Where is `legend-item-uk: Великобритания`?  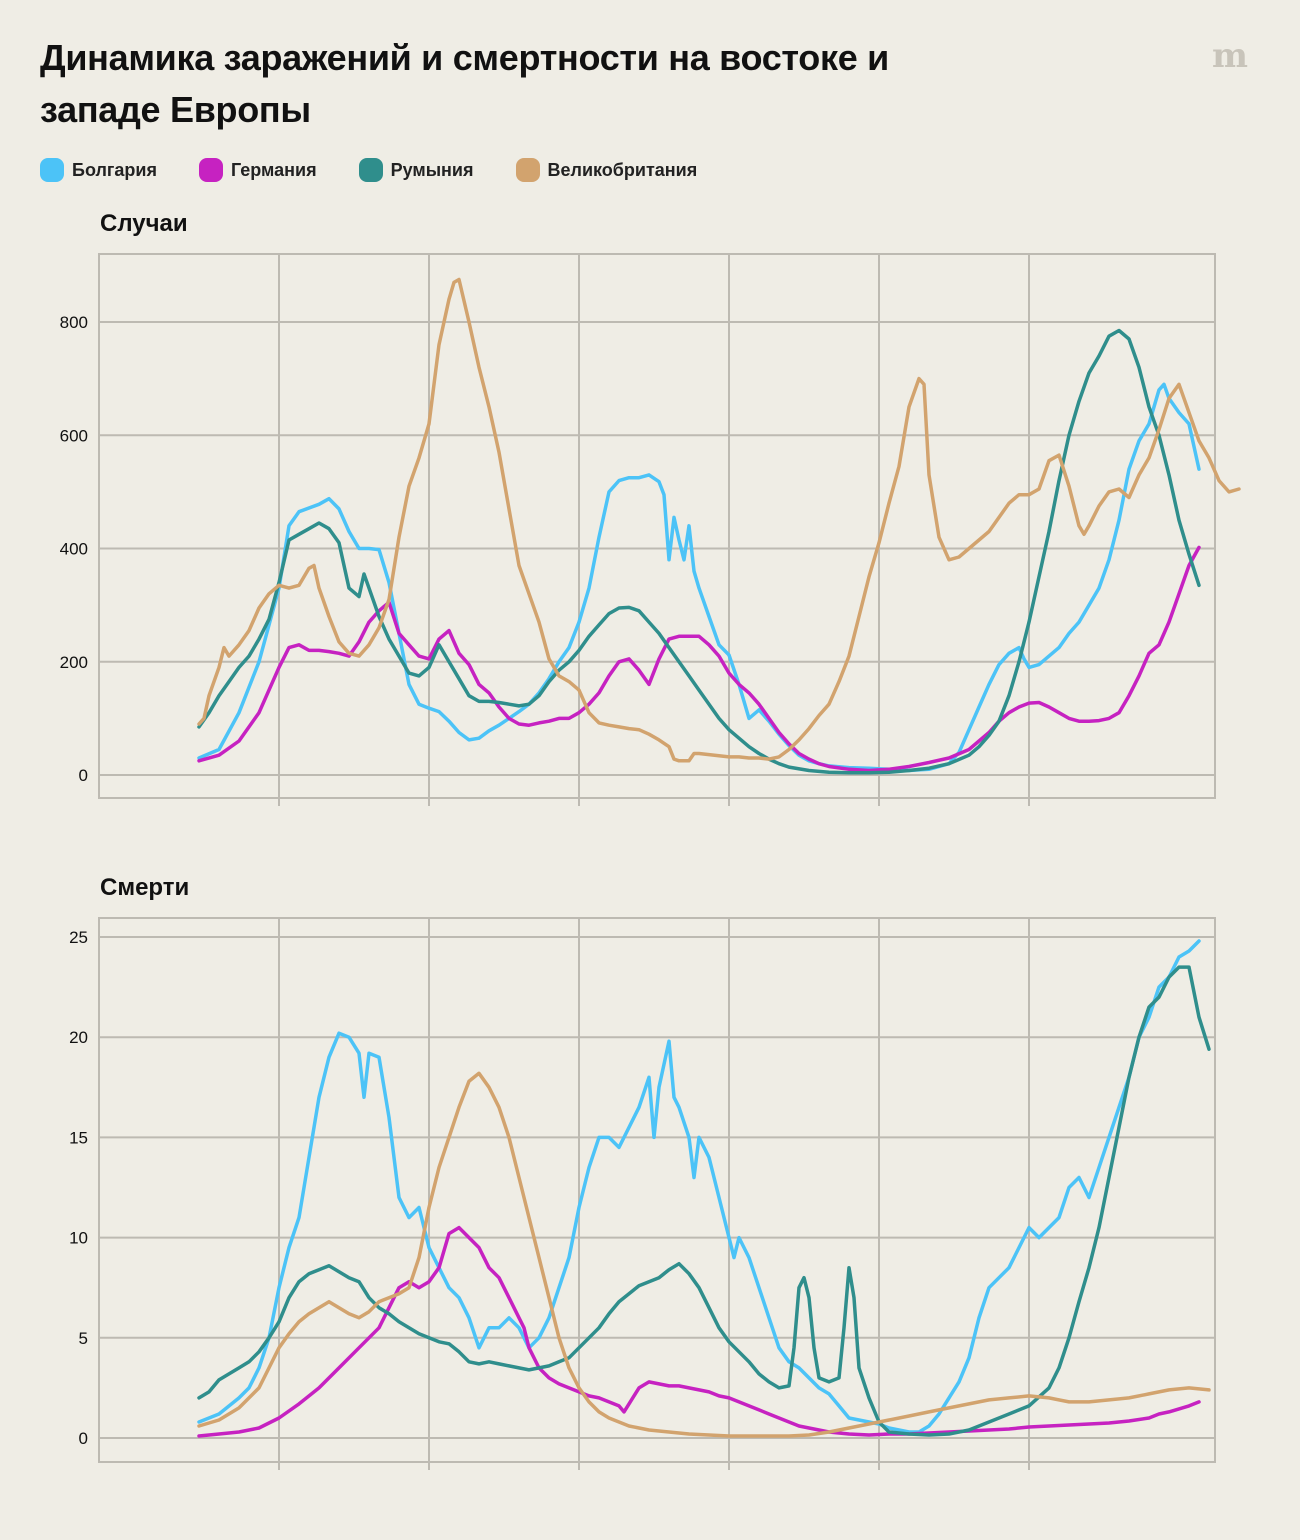 legend-item-uk: Великобритания is located at coordinates (606, 170).